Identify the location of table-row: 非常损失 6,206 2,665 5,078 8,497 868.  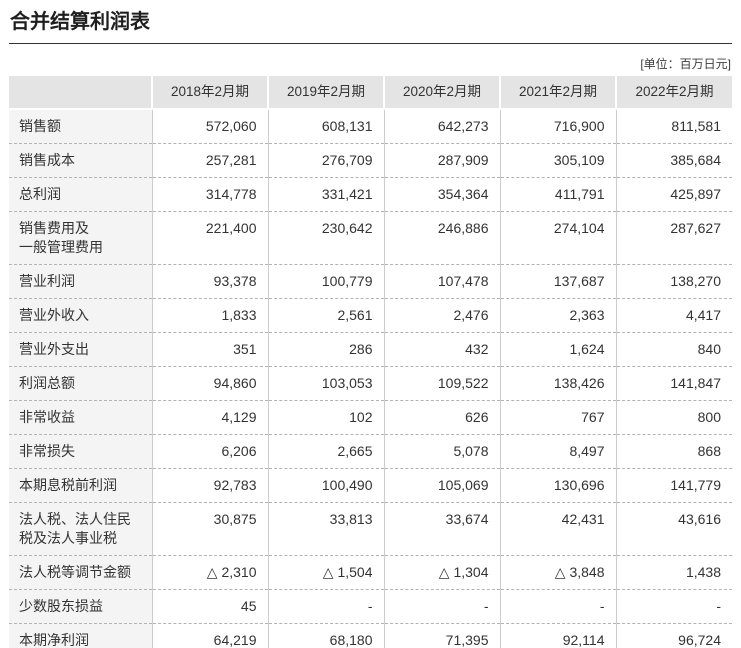
(370, 451).